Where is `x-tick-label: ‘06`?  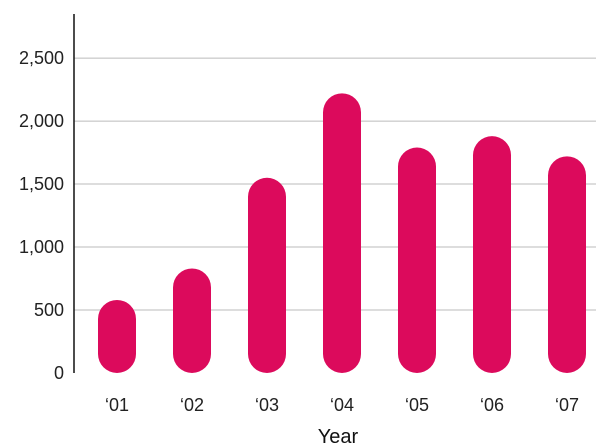
x-tick-label: ‘06 is located at coordinates (492, 405).